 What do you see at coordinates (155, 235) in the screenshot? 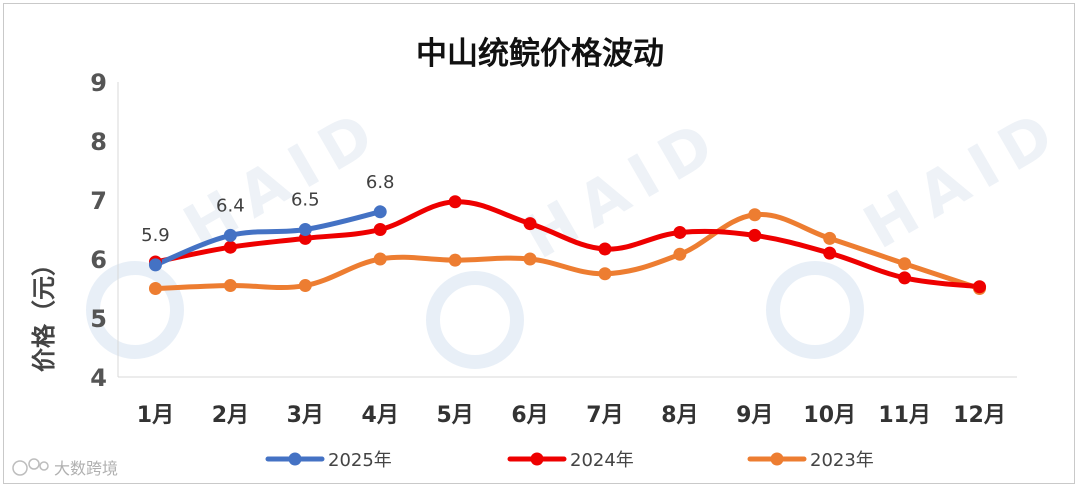
I see `data-label: 5.9` at bounding box center [155, 235].